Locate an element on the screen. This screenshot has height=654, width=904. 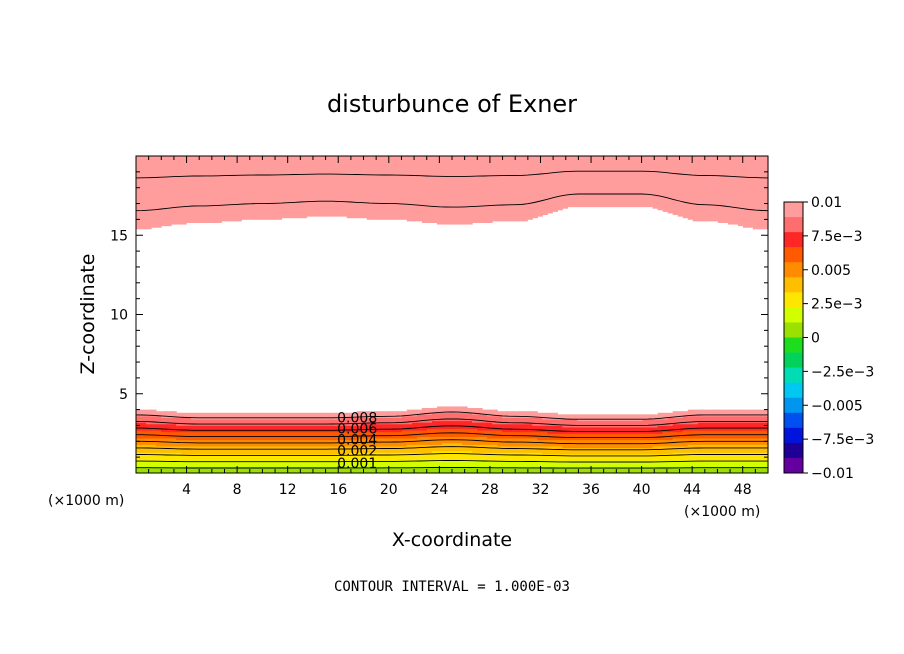
colorbar-swatch is located at coordinates (793, 315).